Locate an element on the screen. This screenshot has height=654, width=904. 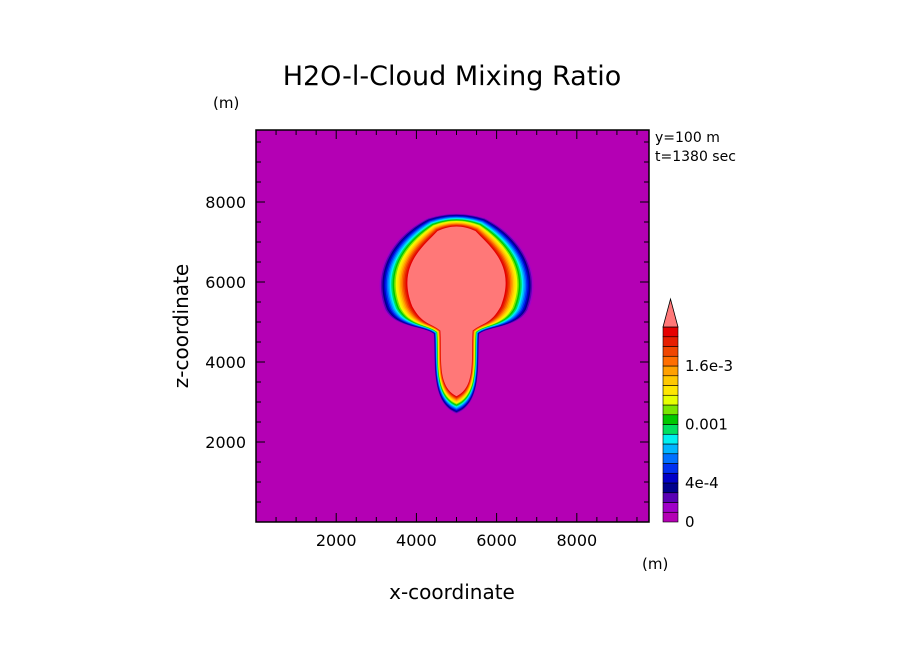
y-tick-label: 6000 is located at coordinates (225, 282).